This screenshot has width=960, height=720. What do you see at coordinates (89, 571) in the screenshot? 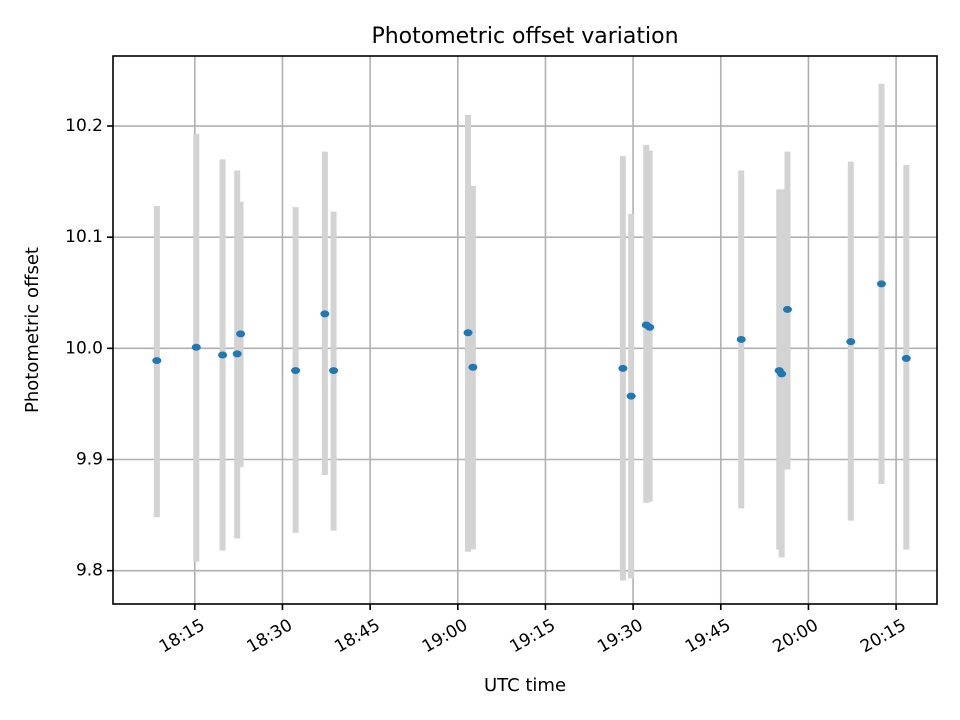
I see `y-tick-label: 9.8` at bounding box center [89, 571].